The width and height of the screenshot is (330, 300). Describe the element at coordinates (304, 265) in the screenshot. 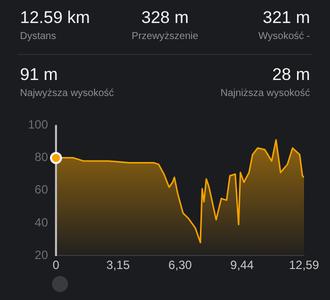

I see `x-tick-label: 12,59` at that location.